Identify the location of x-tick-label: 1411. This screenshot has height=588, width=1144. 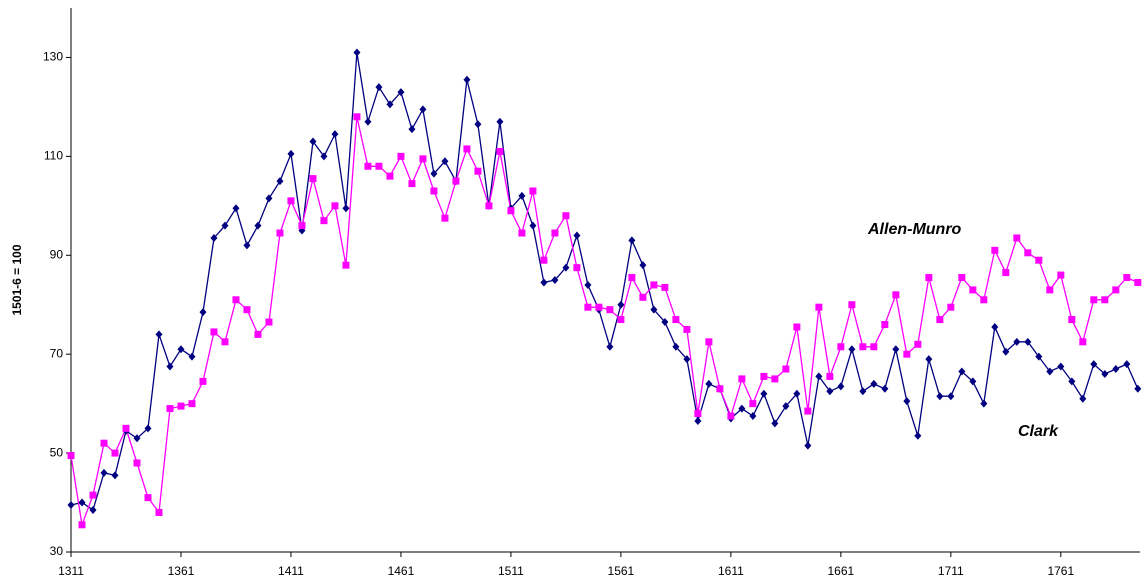
(291, 571).